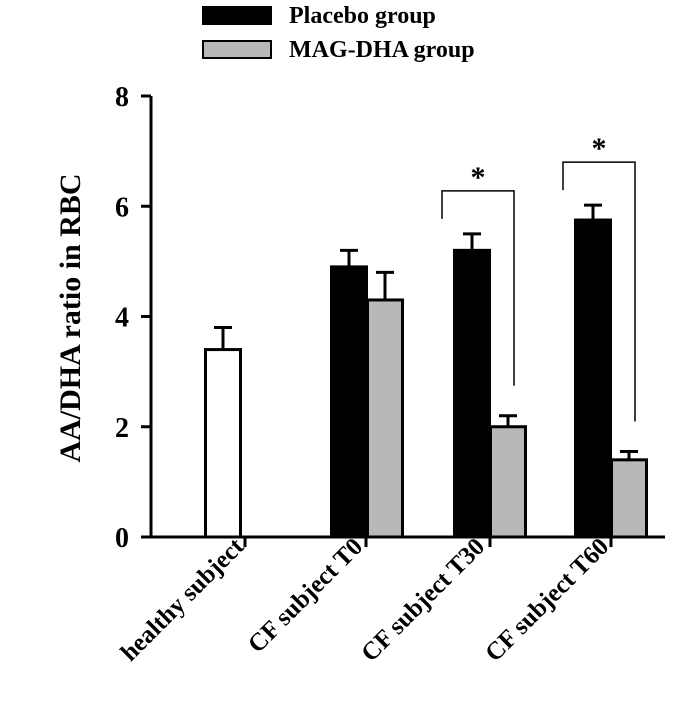 This screenshot has width=690, height=702. I want to click on legend: Placebo group MAG-DHA group, so click(338, 33).